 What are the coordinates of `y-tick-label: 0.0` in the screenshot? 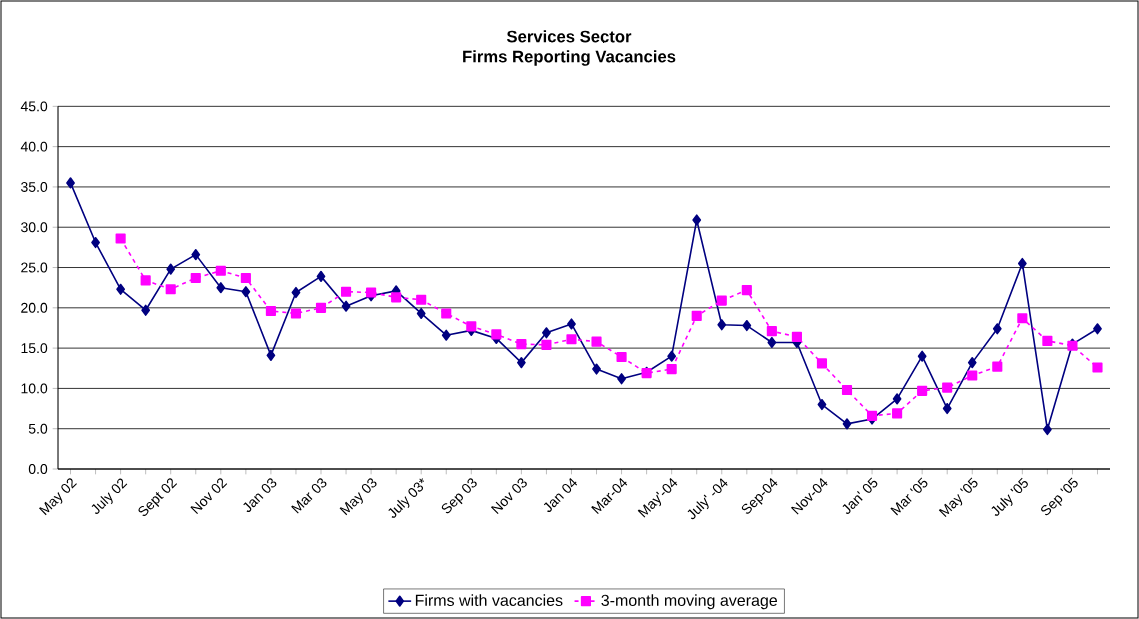 It's located at (38, 469).